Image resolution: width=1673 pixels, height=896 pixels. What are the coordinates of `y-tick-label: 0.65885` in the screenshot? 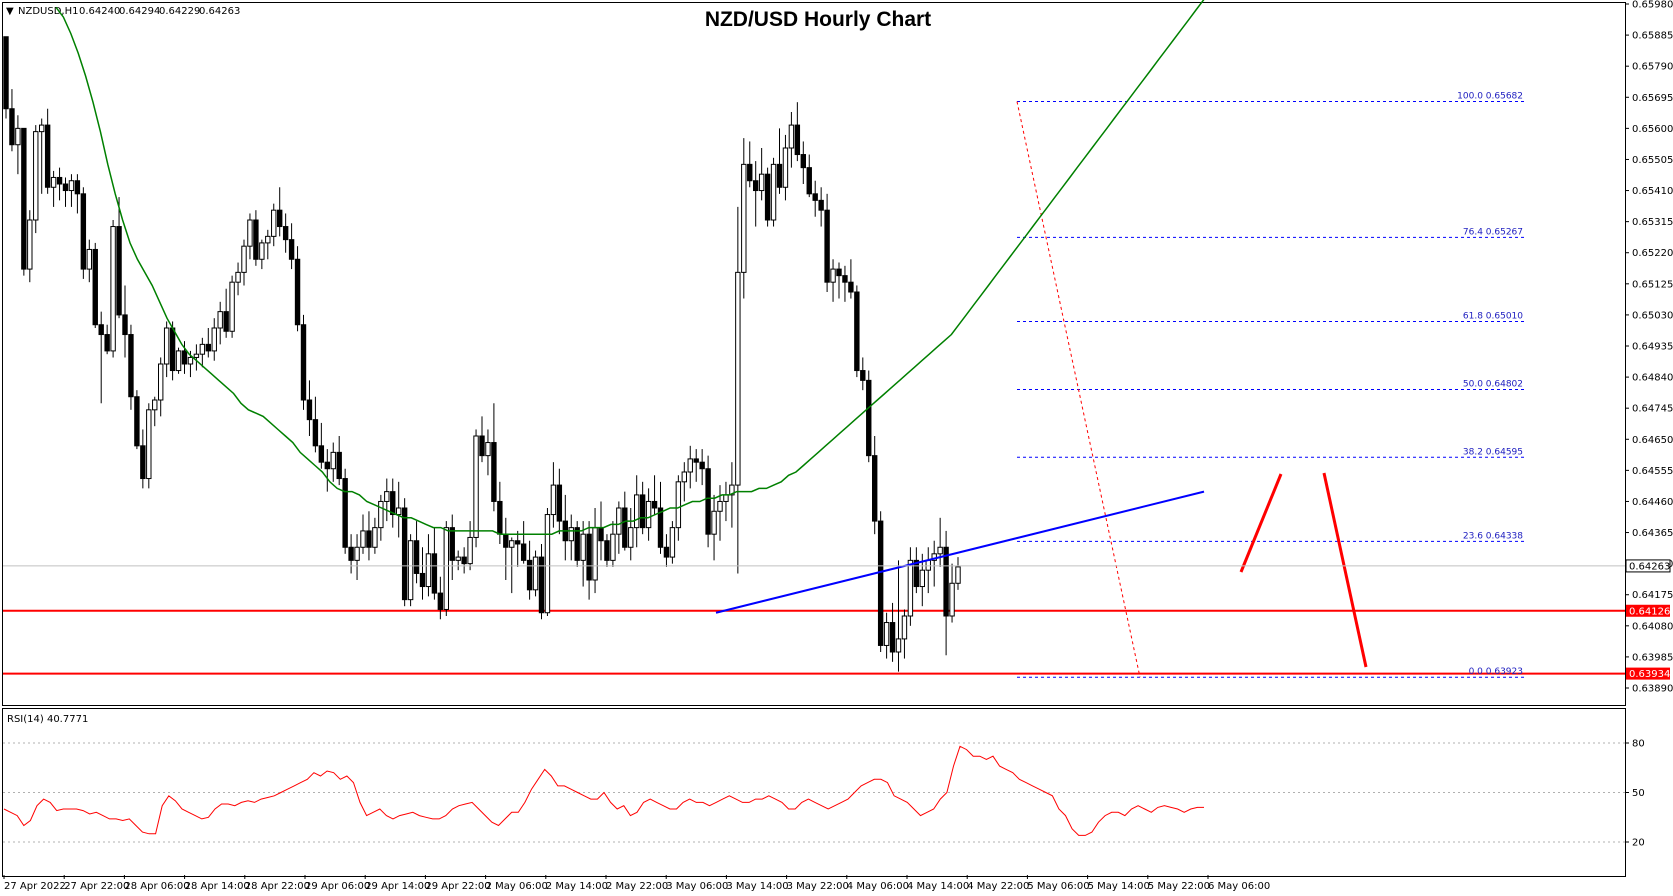 It's located at (1652, 36).